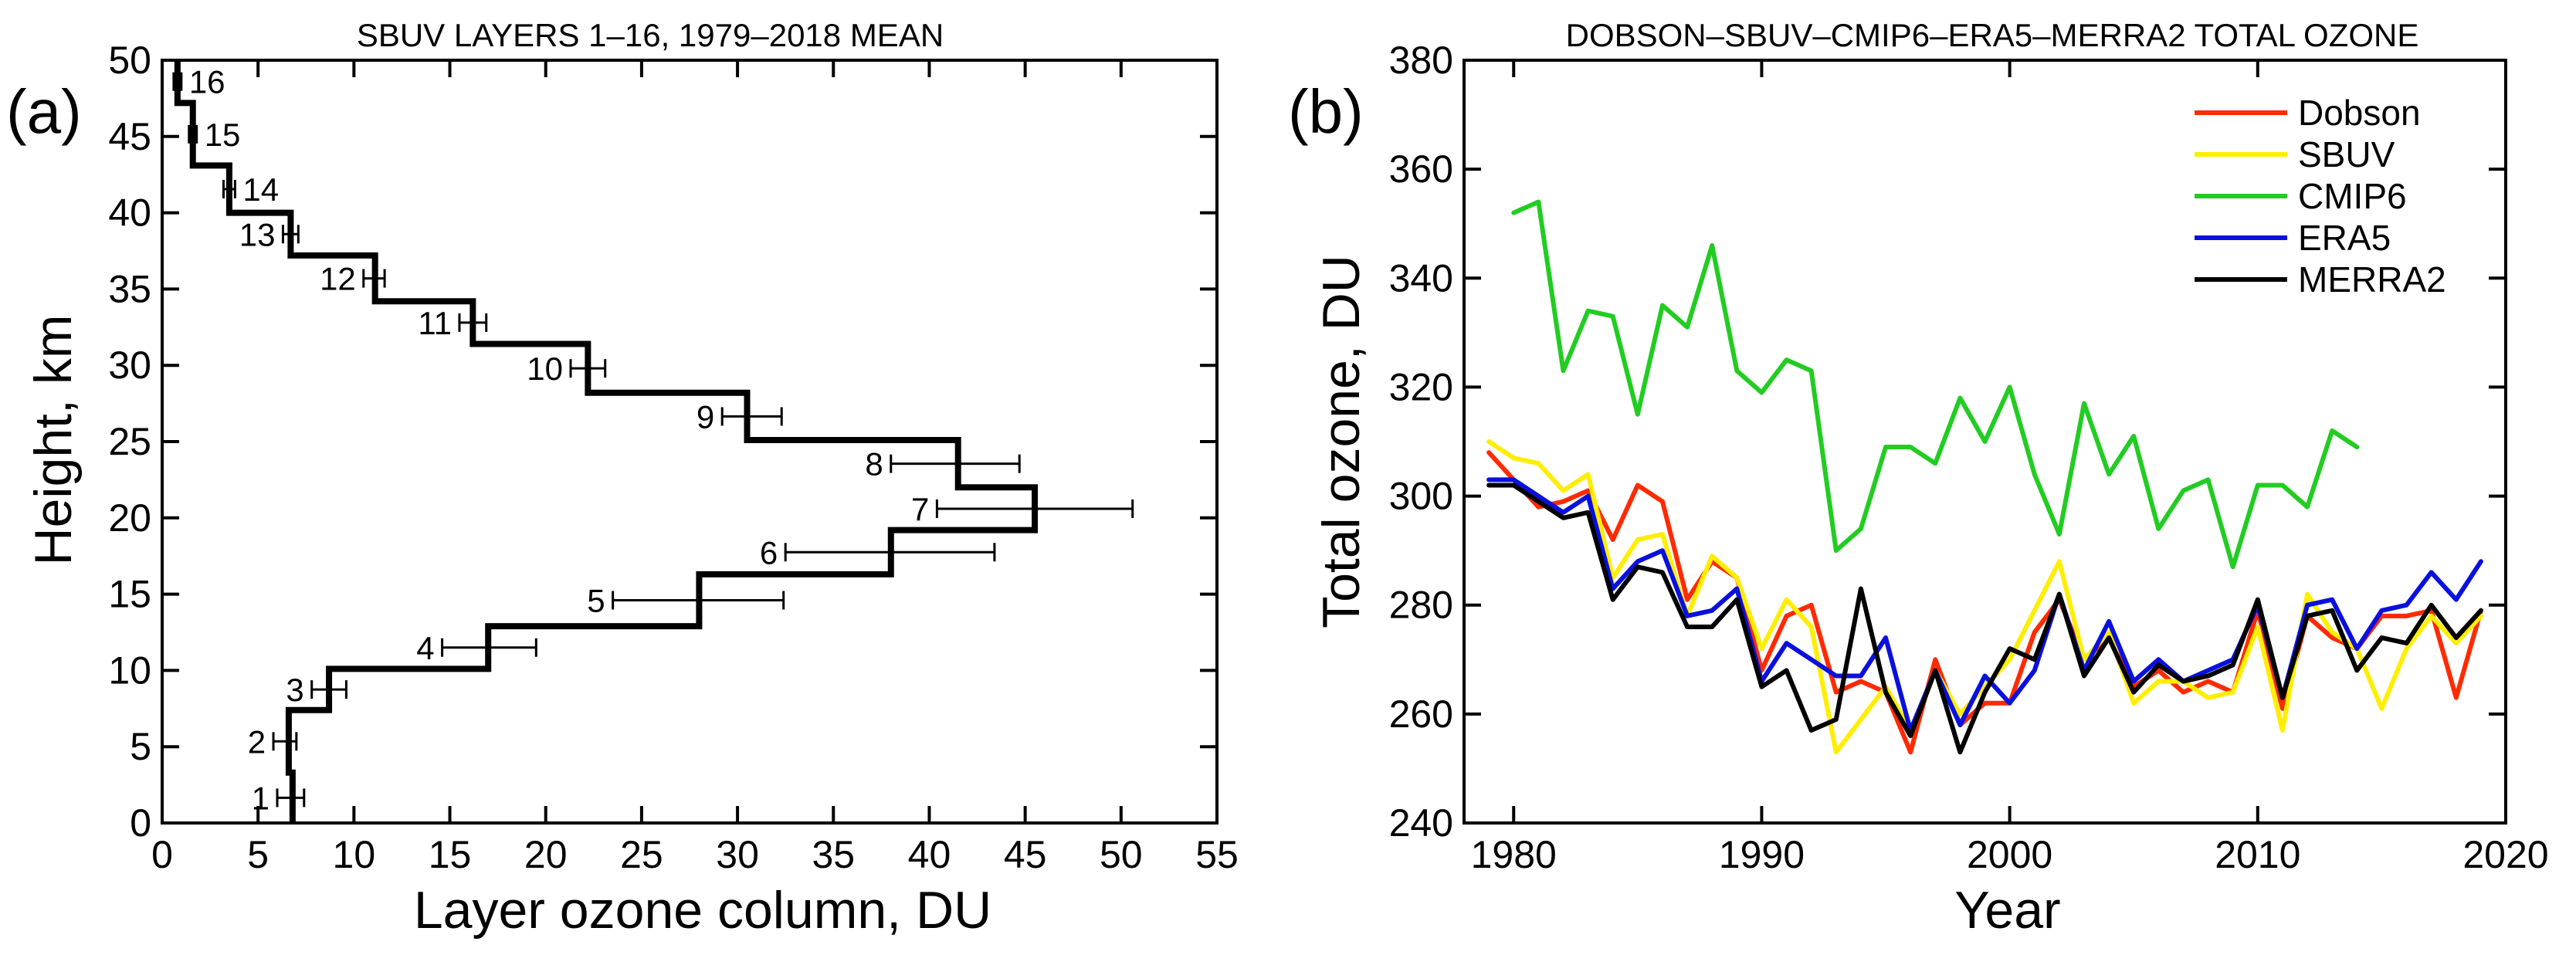  I want to click on panel-a-y-tick-label: 50, so click(129, 60).